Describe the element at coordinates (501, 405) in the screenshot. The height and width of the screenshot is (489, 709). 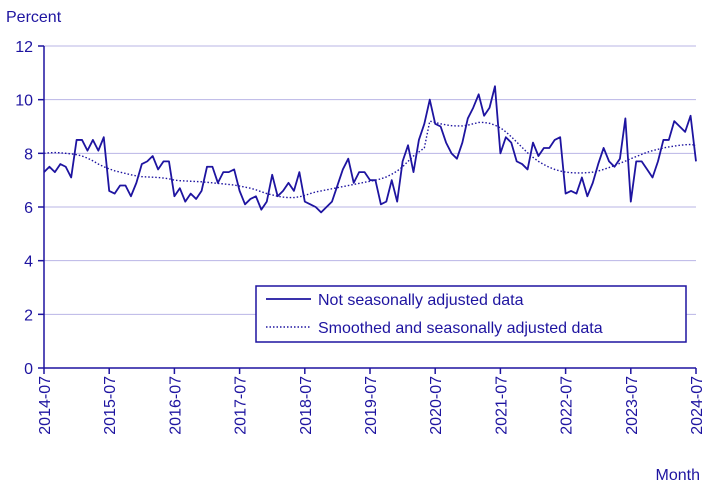
I see `x-tick-label-2021-07: 2021-07` at that location.